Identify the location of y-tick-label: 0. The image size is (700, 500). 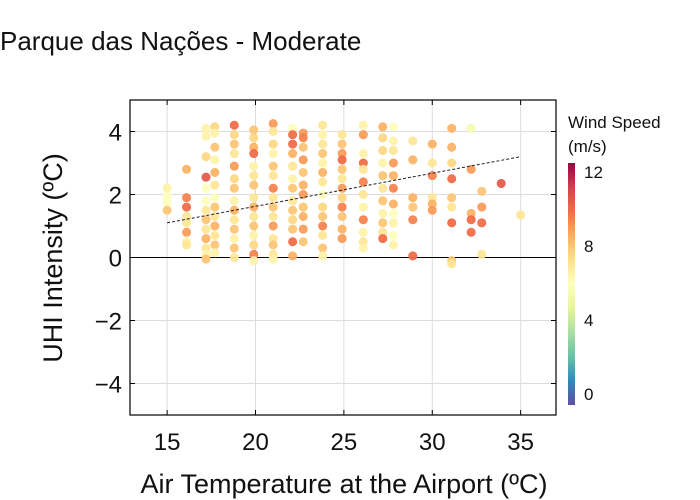
(115, 259).